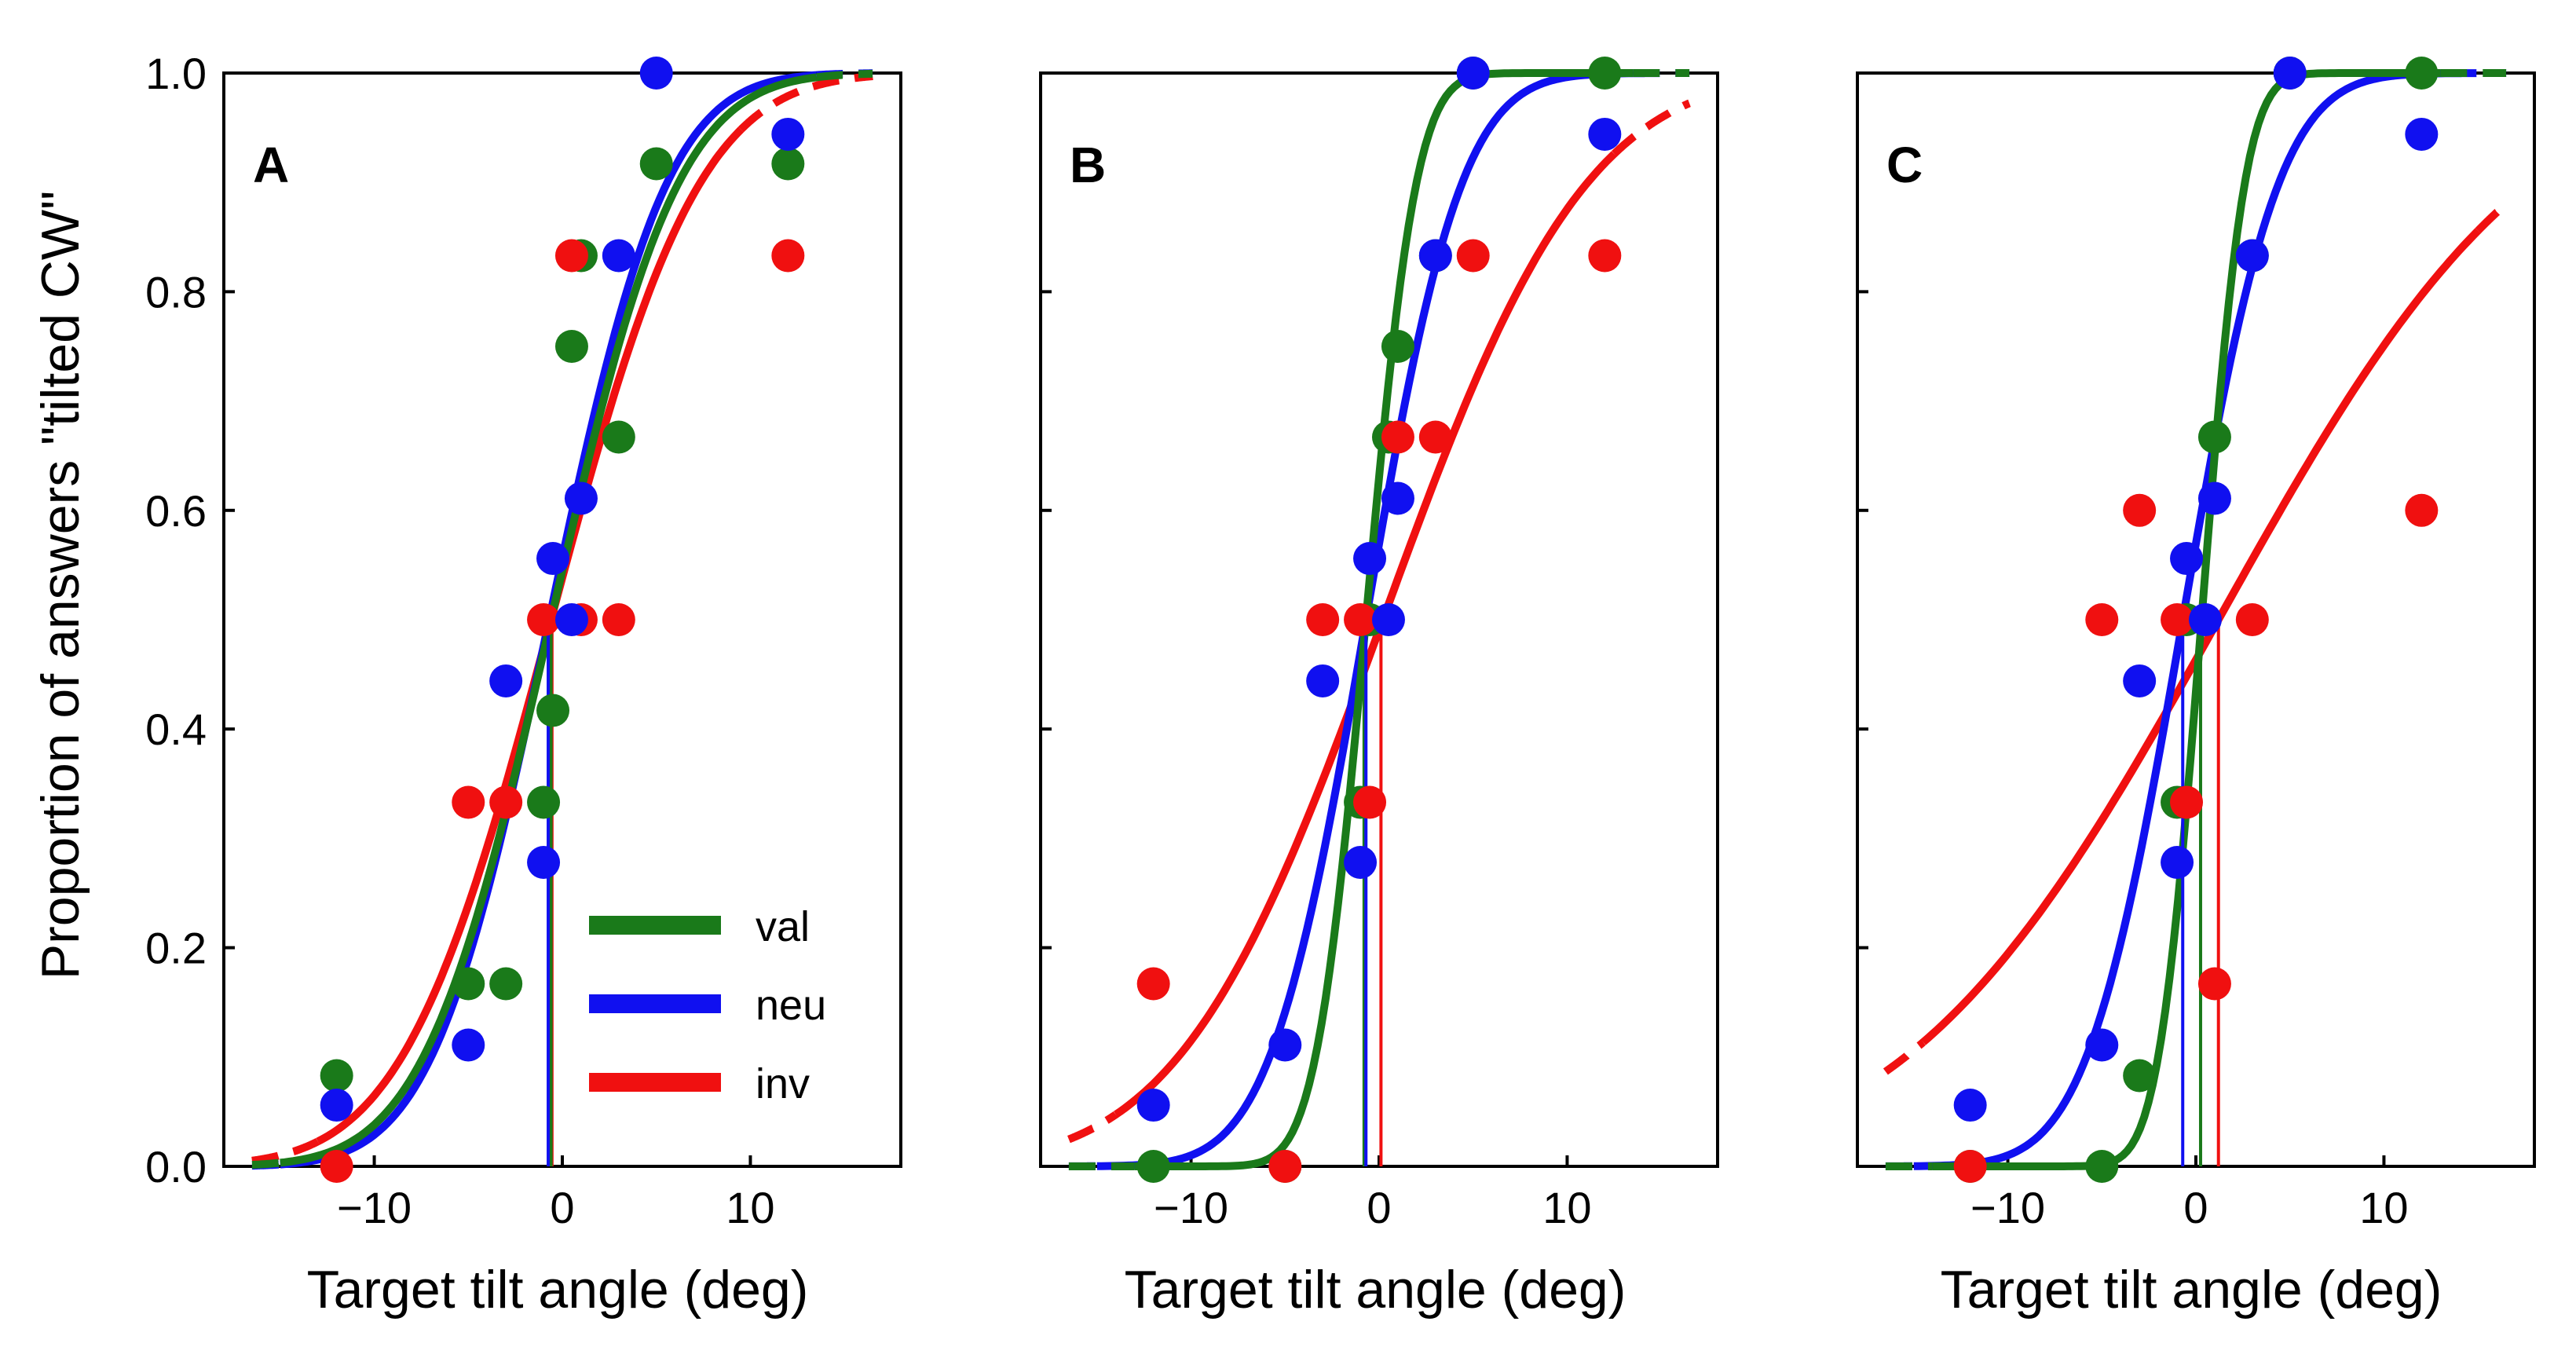  What do you see at coordinates (1376, 1290) in the screenshot?
I see `x-axis-title-b: Target tilt angle (deg)` at bounding box center [1376, 1290].